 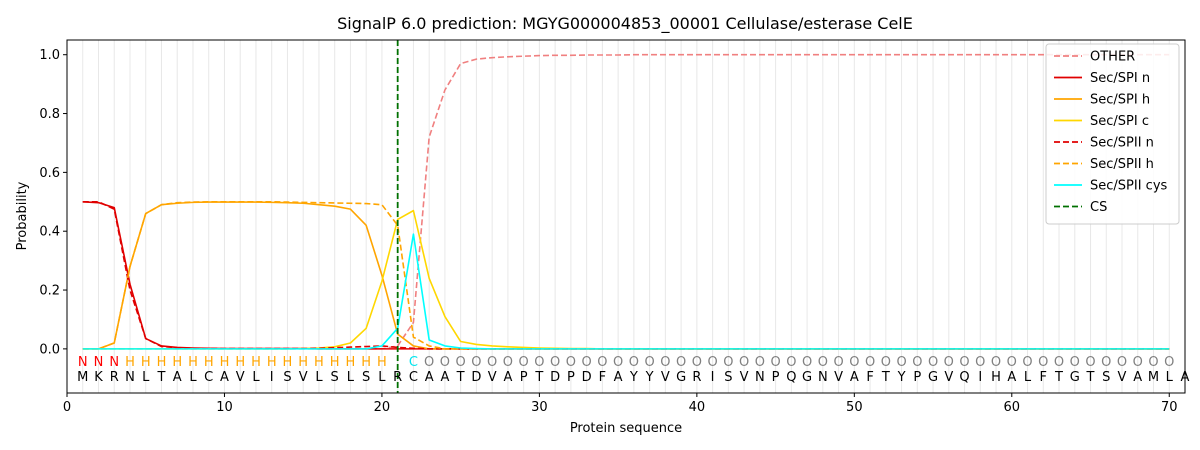 What do you see at coordinates (99, 362) in the screenshot?
I see `region-label: N` at bounding box center [99, 362].